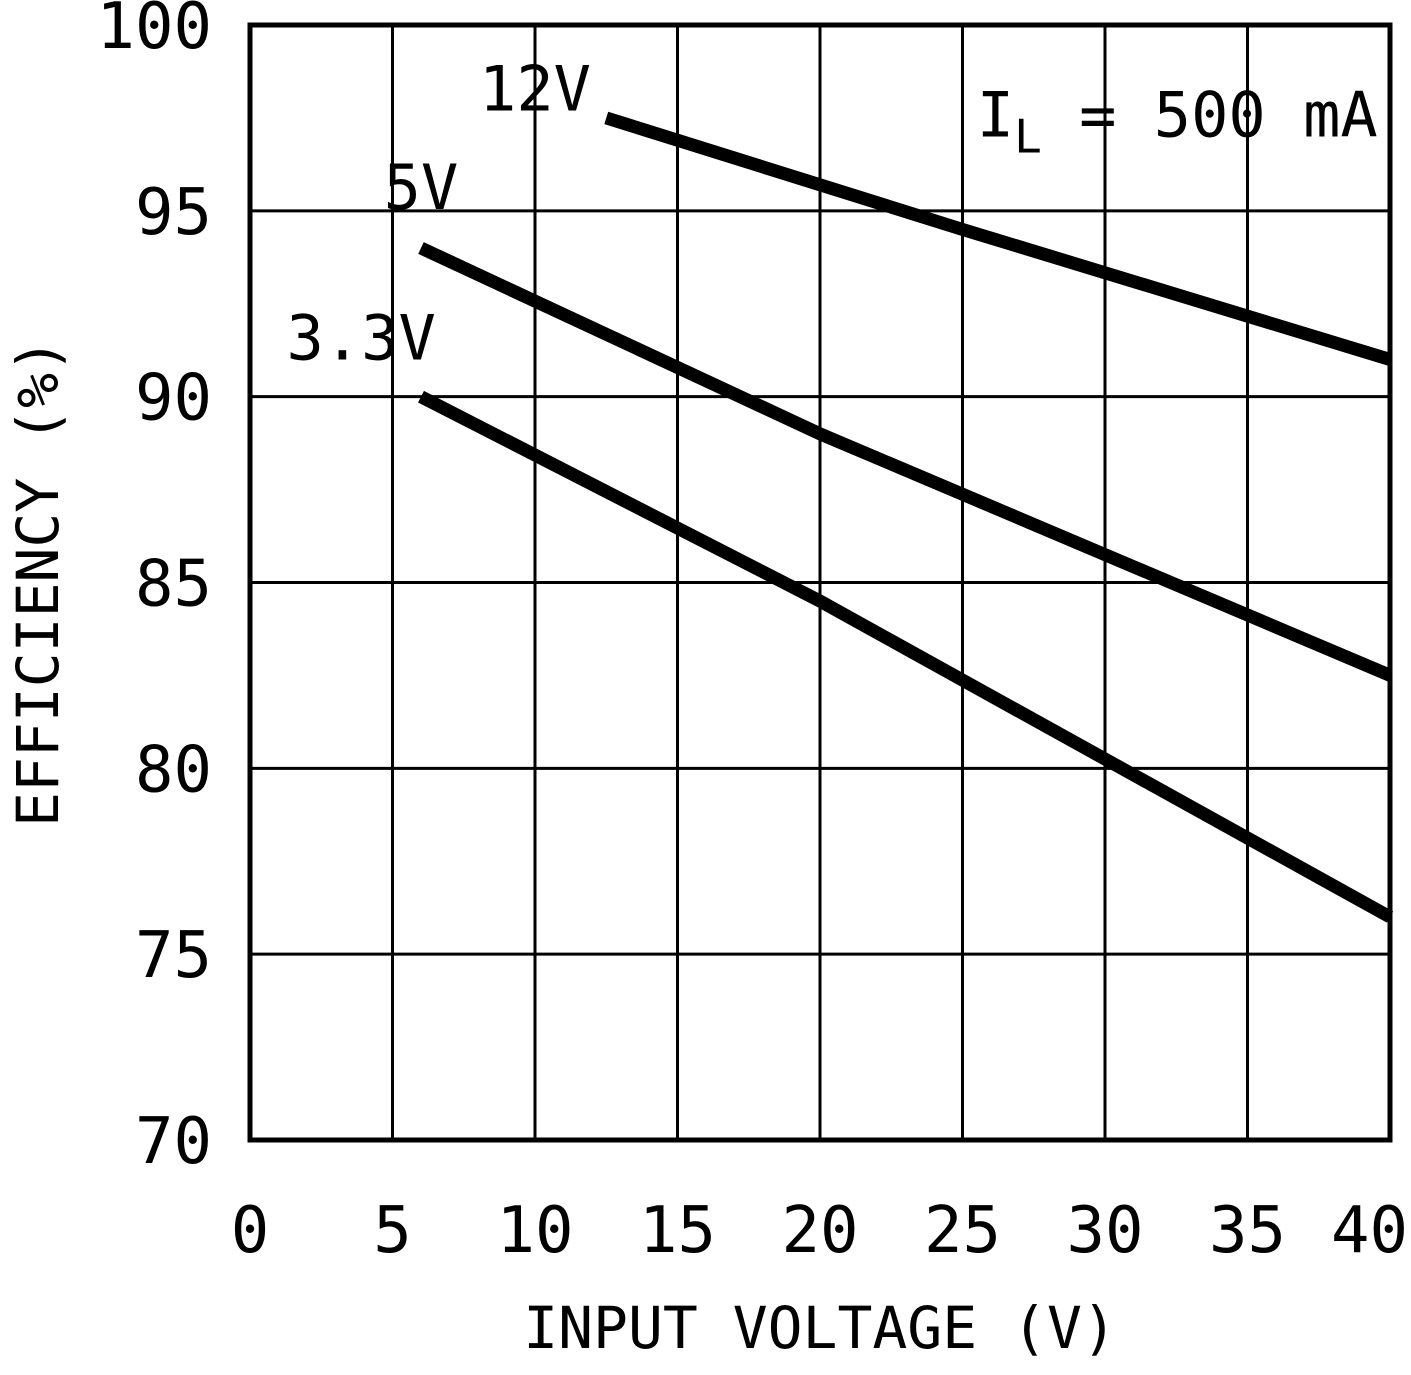 The image size is (1411, 1375). Describe the element at coordinates (38, 582) in the screenshot. I see `y-axis-title: EFFICIENCY (%)` at that location.